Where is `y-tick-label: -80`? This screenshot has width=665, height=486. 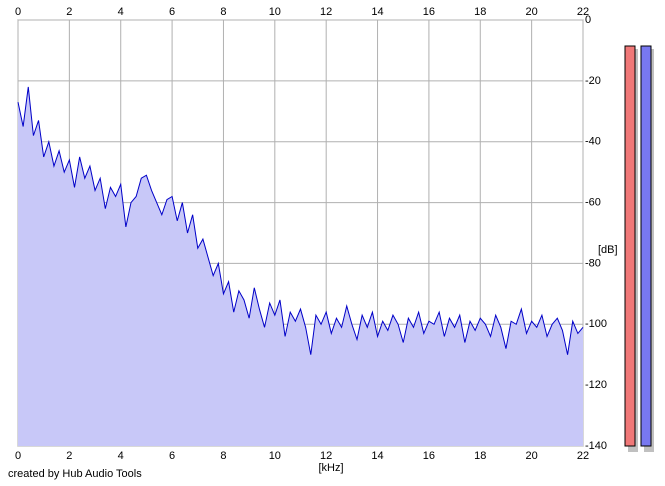 y-tick-label: -80 is located at coordinates (593, 263).